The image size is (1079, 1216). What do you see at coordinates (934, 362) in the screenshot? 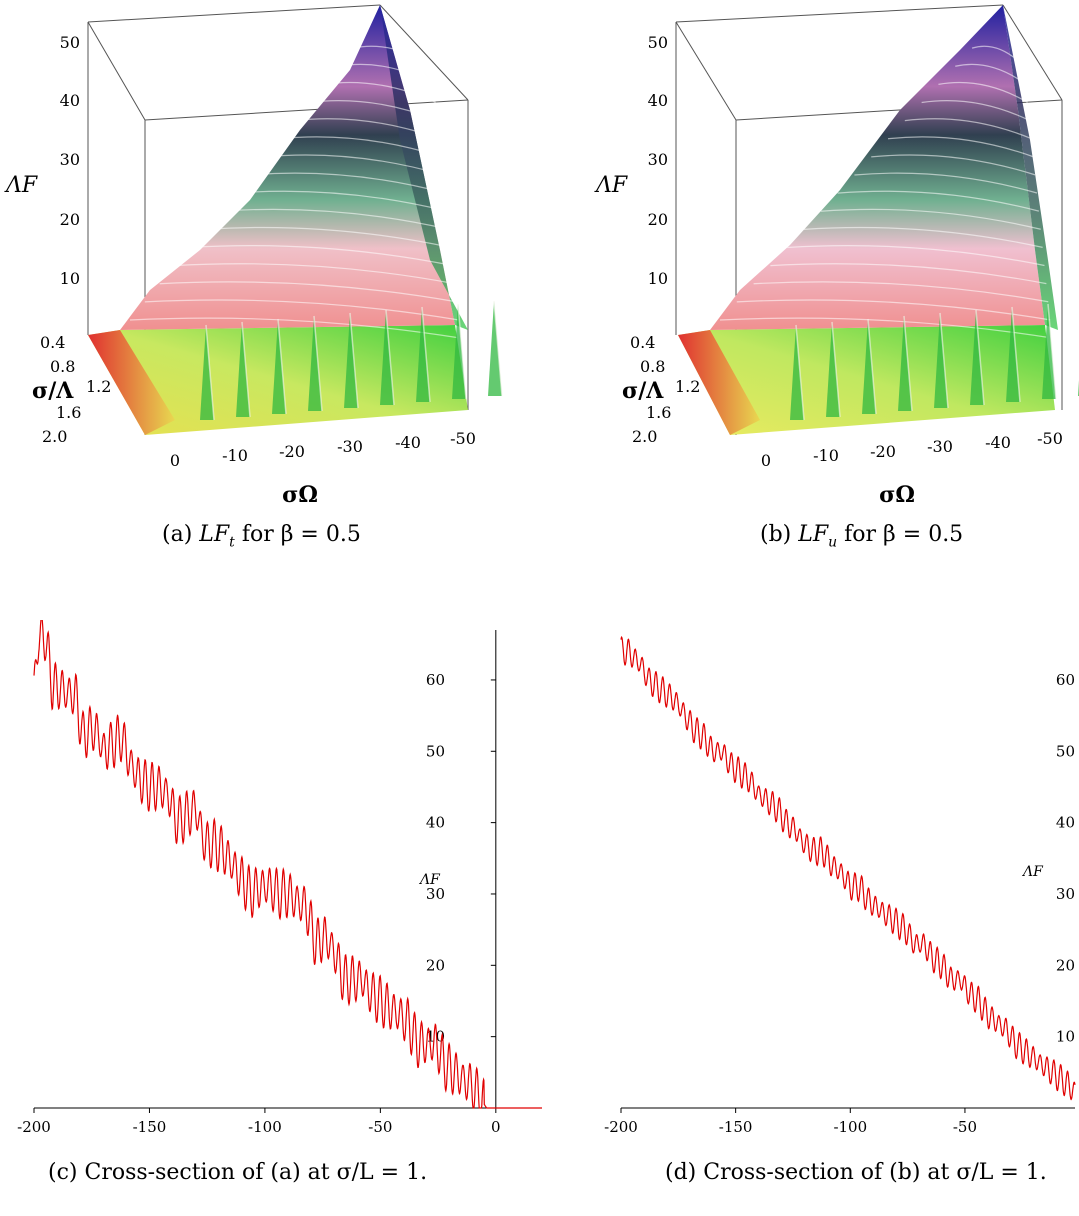
I see `surface-fins` at bounding box center [934, 362].